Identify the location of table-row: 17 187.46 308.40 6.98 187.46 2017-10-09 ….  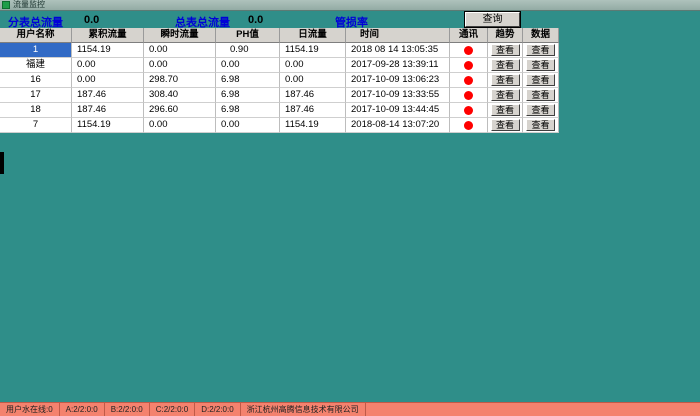
(279, 95).